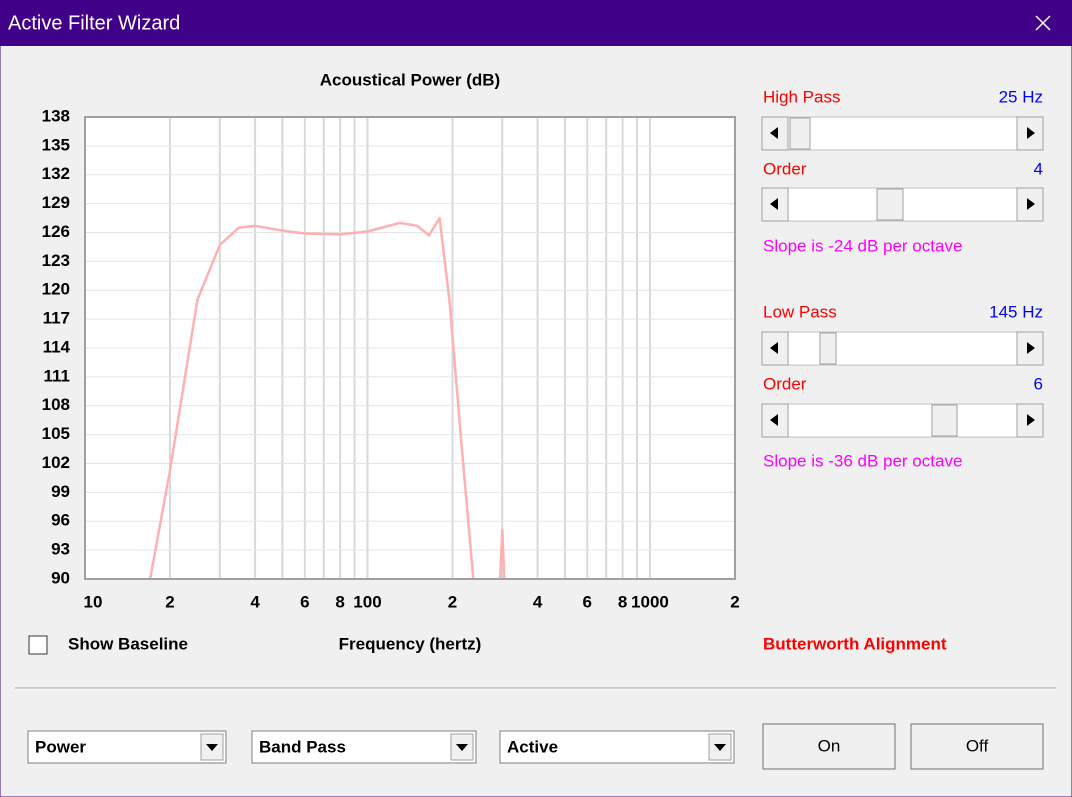 The height and width of the screenshot is (797, 1072). Describe the element at coordinates (410, 643) in the screenshot. I see `x-axis-label: Frequency (hertz)` at that location.